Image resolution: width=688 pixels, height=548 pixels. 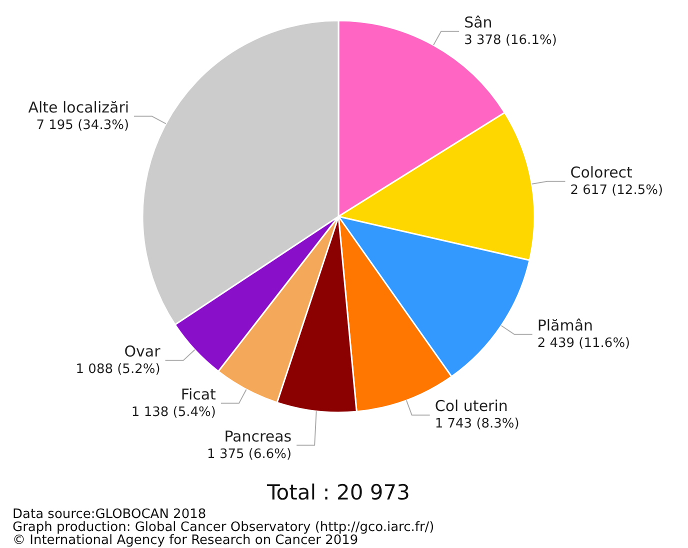 What do you see at coordinates (471, 406) in the screenshot?
I see `slice-label: Col uterin` at bounding box center [471, 406].